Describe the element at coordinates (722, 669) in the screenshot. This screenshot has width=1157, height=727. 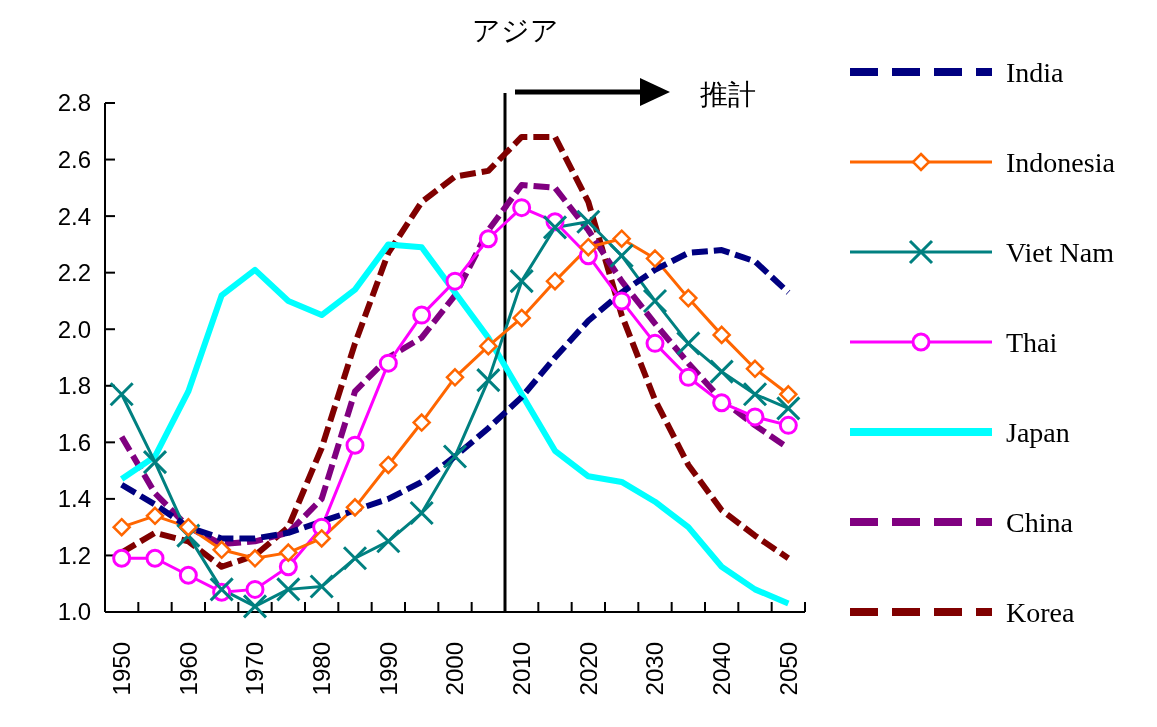
I see `x-tick-label: 2040` at that location.